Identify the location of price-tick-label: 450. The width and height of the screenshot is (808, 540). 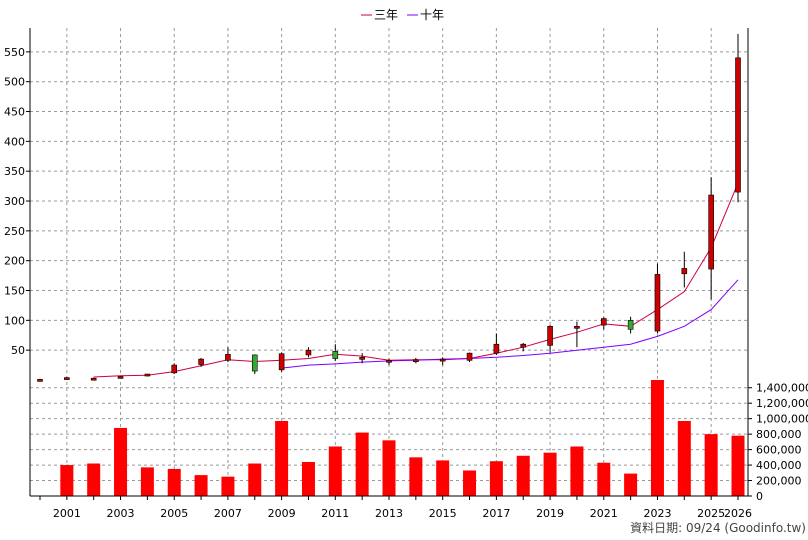
(14, 112).